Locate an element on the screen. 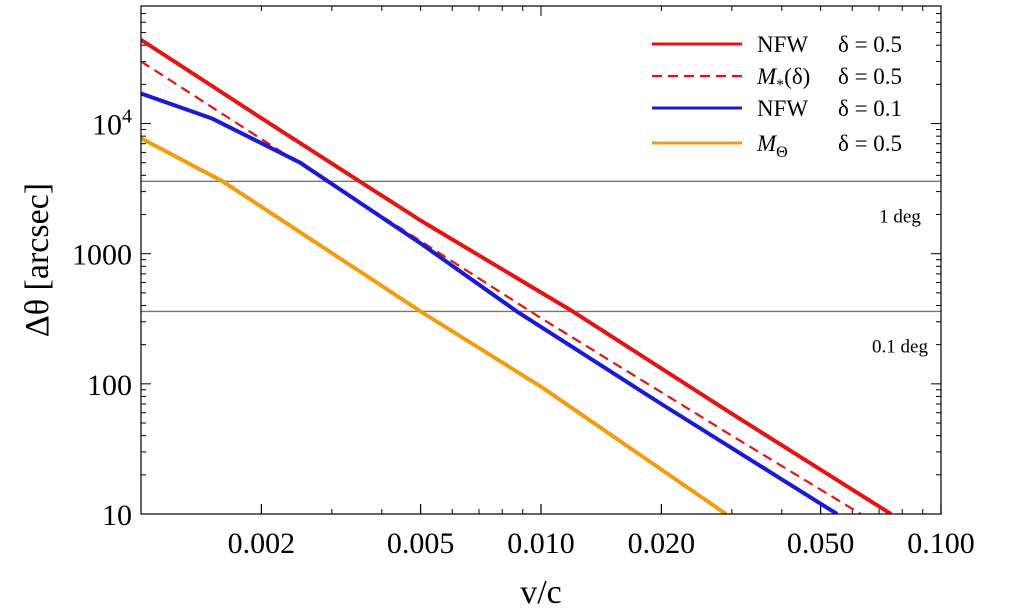  x-tick-label: 0.100 is located at coordinates (941, 543).